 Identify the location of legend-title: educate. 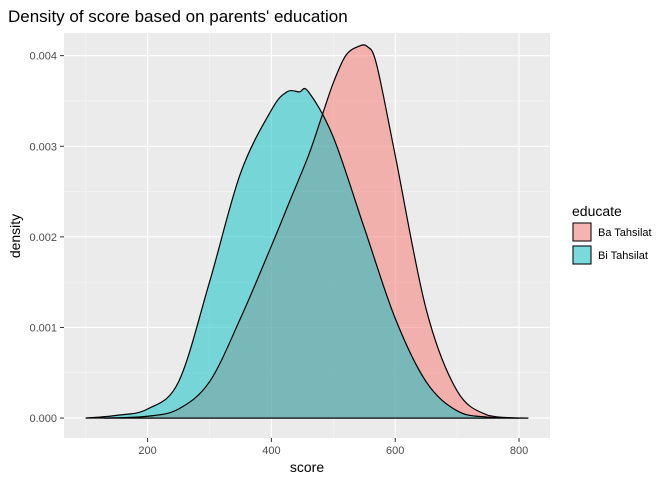
(597, 211).